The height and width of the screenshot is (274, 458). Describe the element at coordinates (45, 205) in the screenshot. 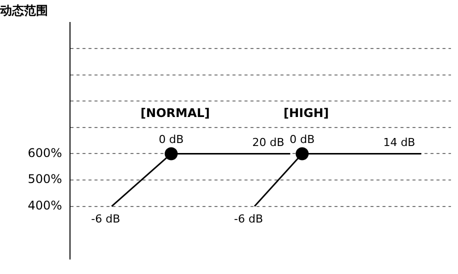

I see `y-tick-label: 400%` at that location.